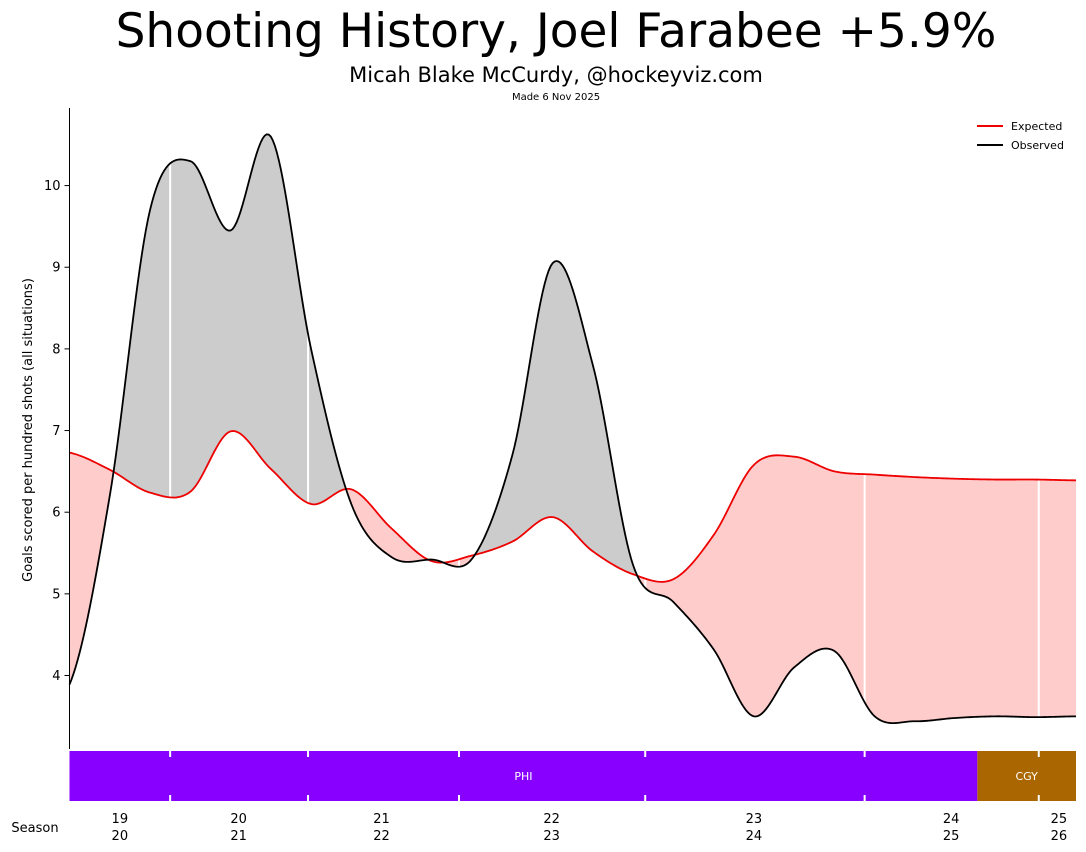 Image resolution: width=1086 pixels, height=852 pixels. I want to click on season-tick-top-2: 21, so click(381, 819).